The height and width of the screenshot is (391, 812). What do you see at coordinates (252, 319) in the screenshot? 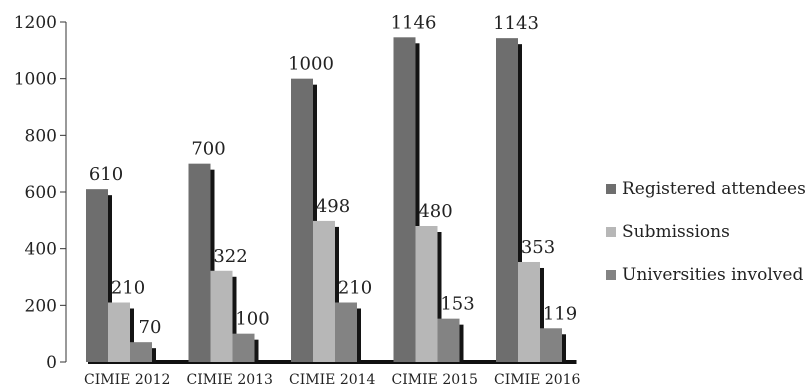
I see `data-label: 100` at bounding box center [252, 319].